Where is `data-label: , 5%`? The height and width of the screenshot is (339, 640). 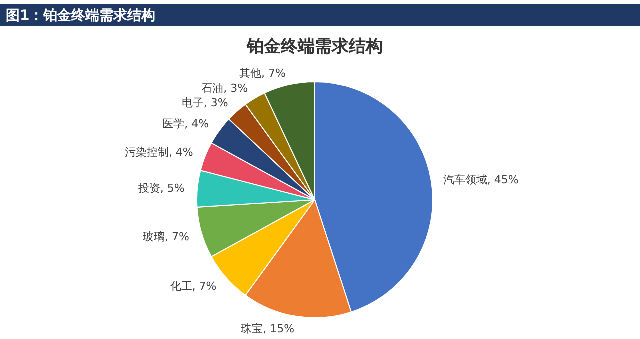
data-label: , 5% is located at coordinates (172, 188).